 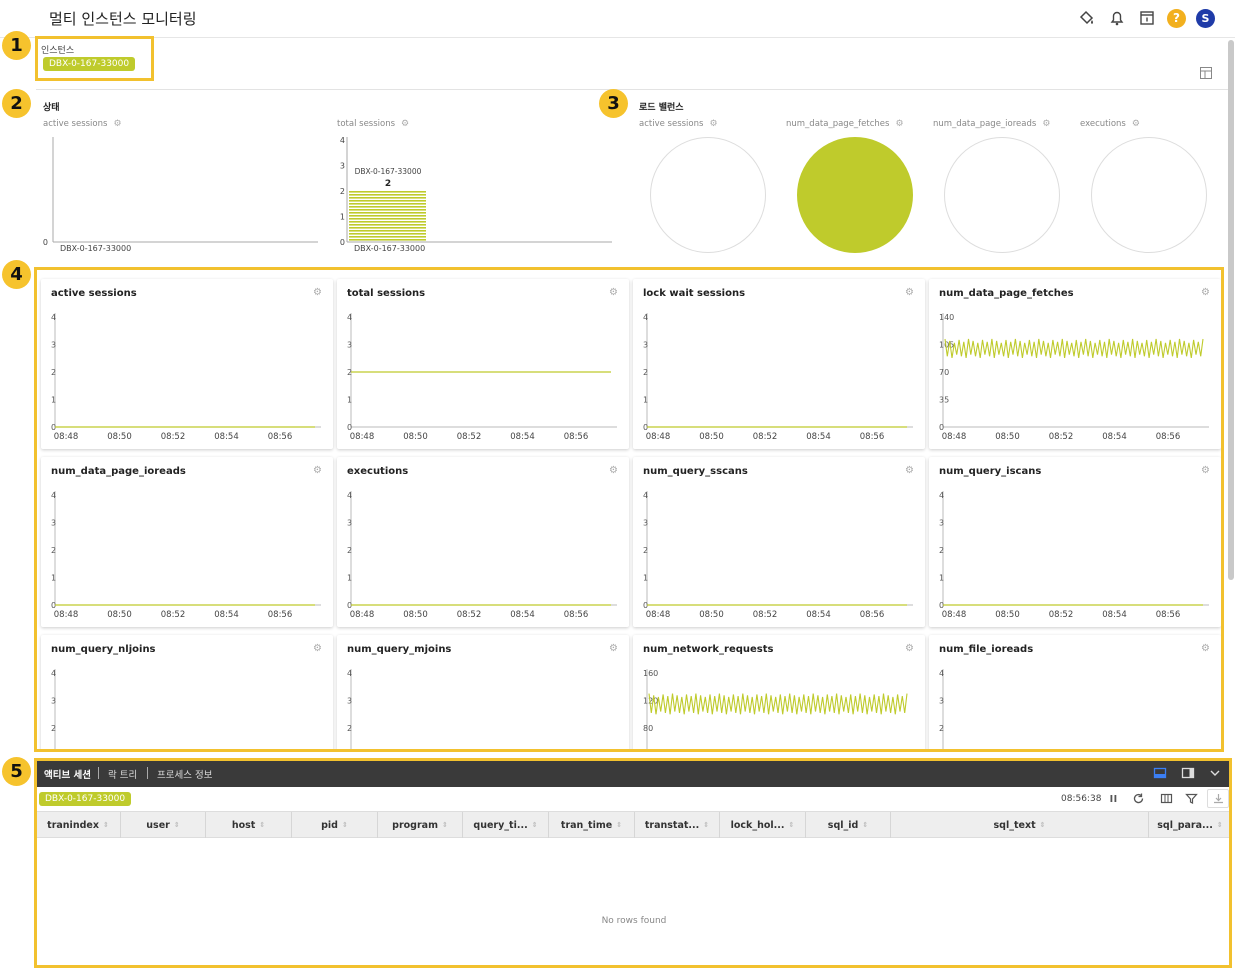 I want to click on panel-title: num_query_mjoins, so click(x=399, y=649).